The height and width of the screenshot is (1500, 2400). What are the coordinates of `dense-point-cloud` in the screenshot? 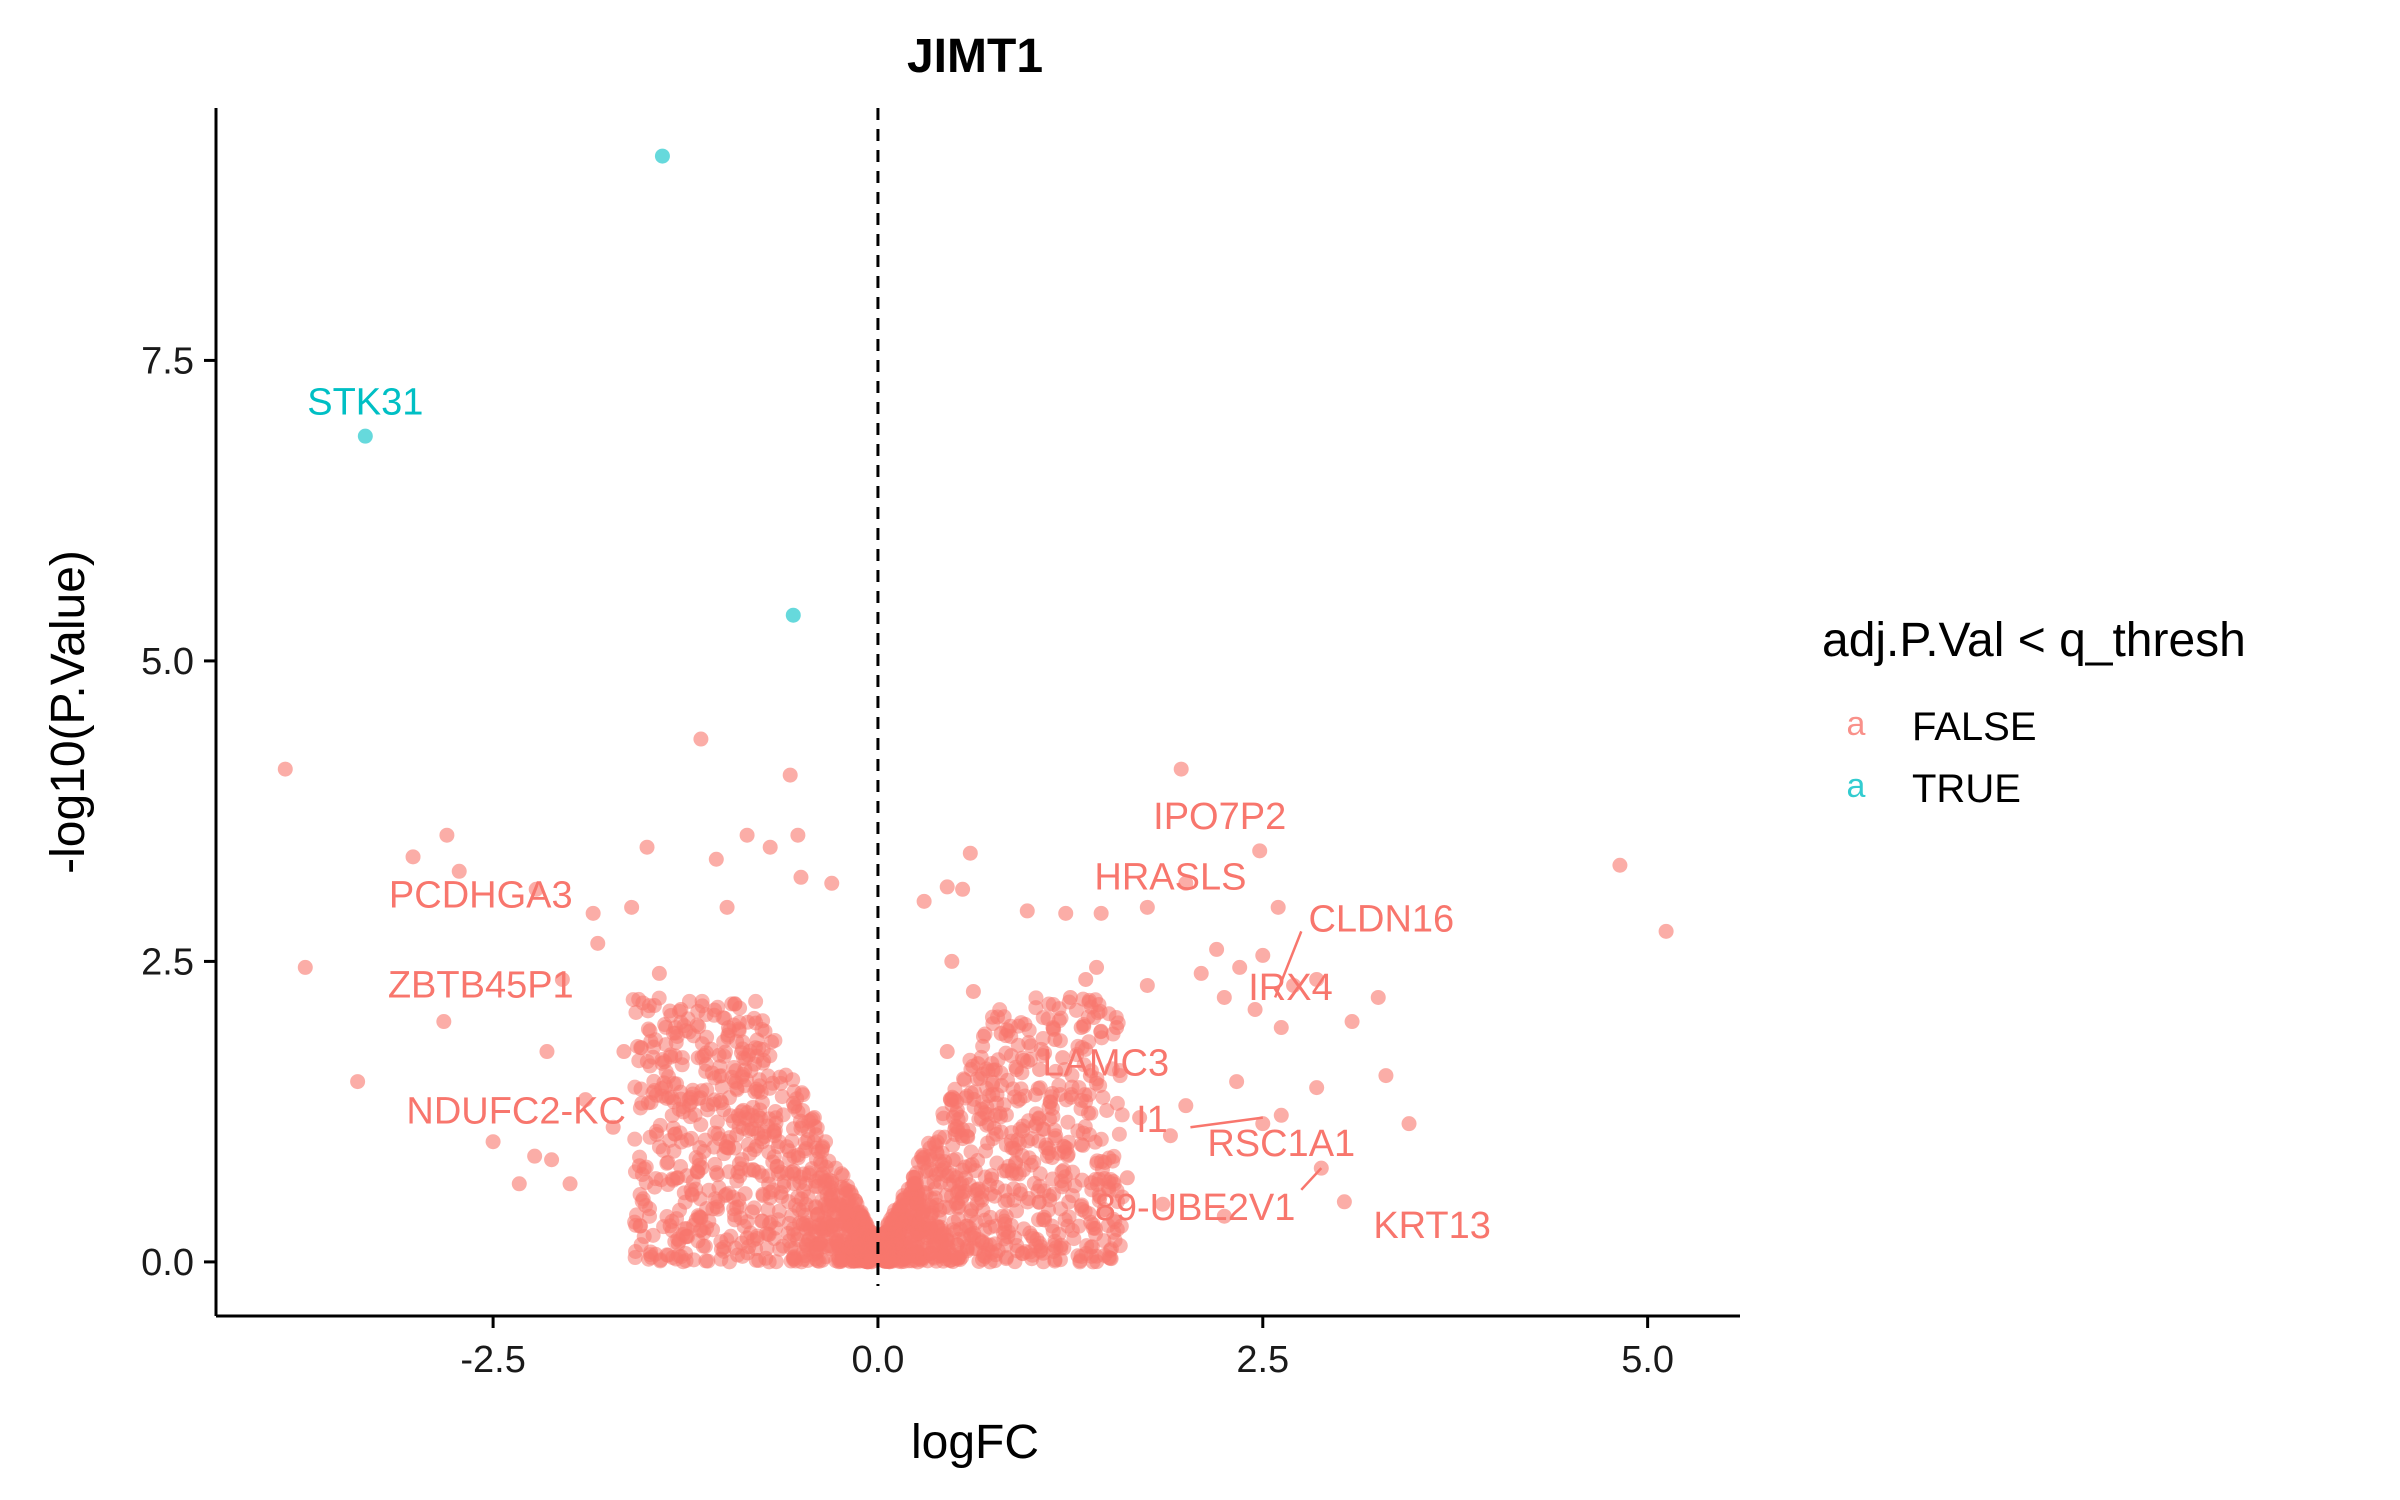 It's located at (877, 1130).